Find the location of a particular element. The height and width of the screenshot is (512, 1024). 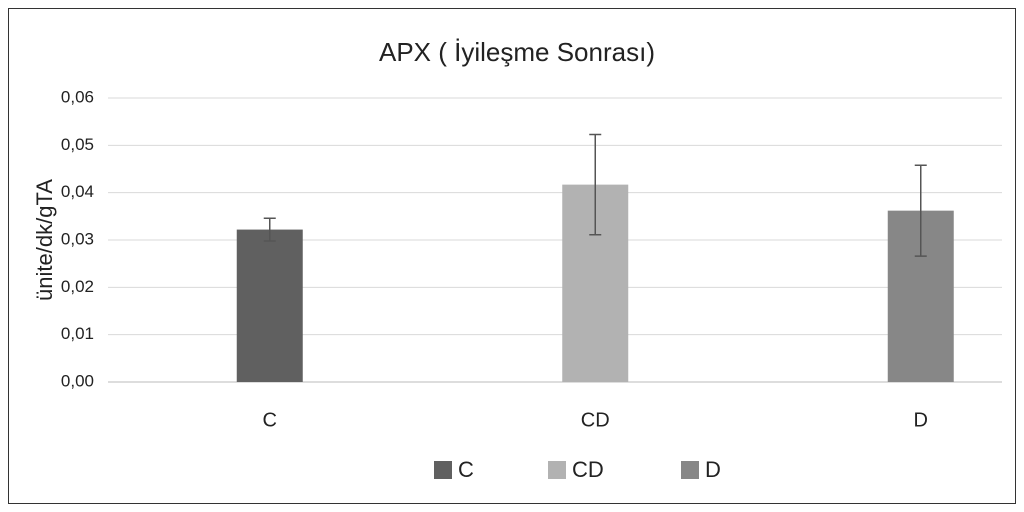

y-tick-label: 0,06 is located at coordinates (77, 96).